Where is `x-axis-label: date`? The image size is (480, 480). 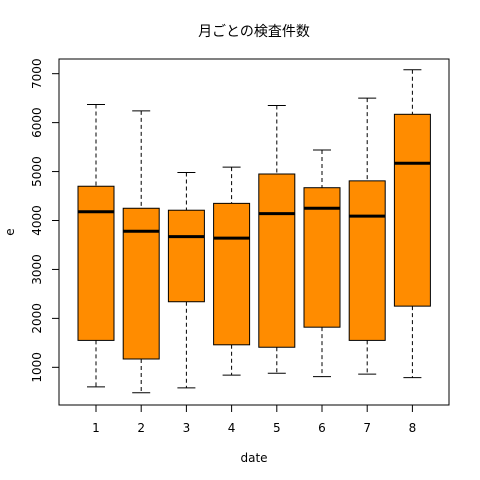
x-axis-label: date is located at coordinates (253, 458).